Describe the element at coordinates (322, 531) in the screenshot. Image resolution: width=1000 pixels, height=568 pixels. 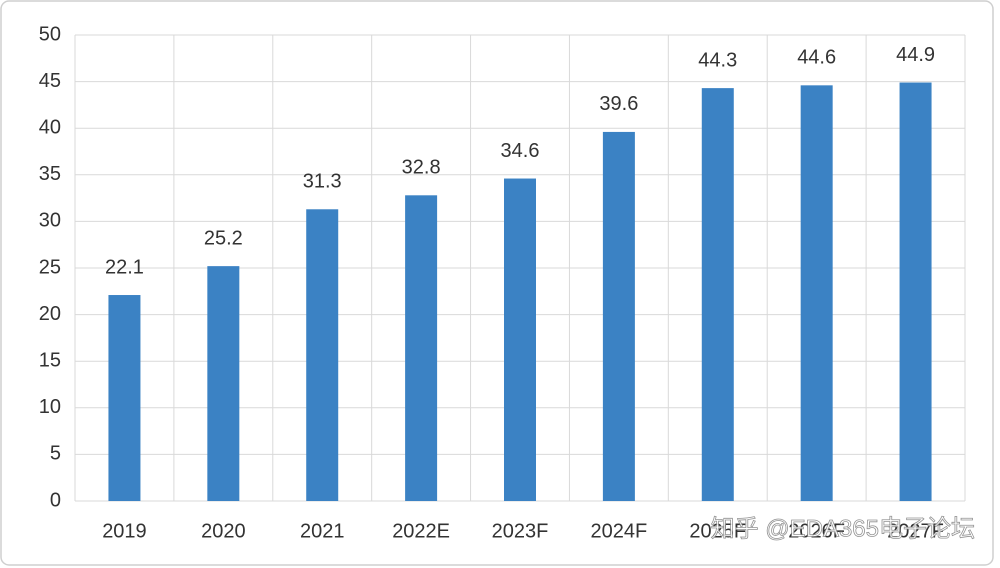
I see `x-tick-label: 2021` at that location.